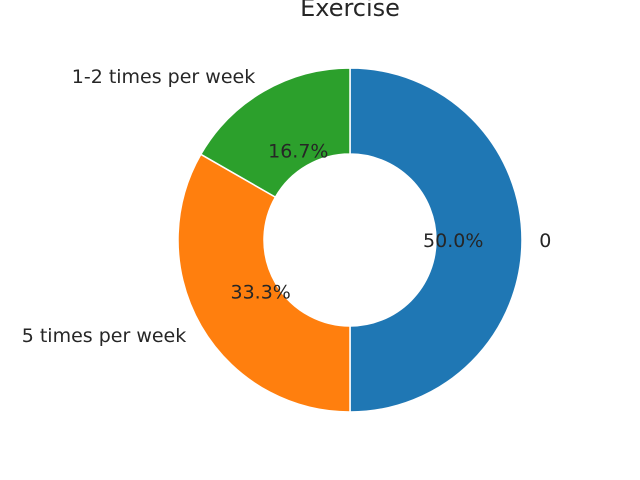 Image resolution: width=640 pixels, height=480 pixels. I want to click on slice-5-times-per-week, so click(264, 283).